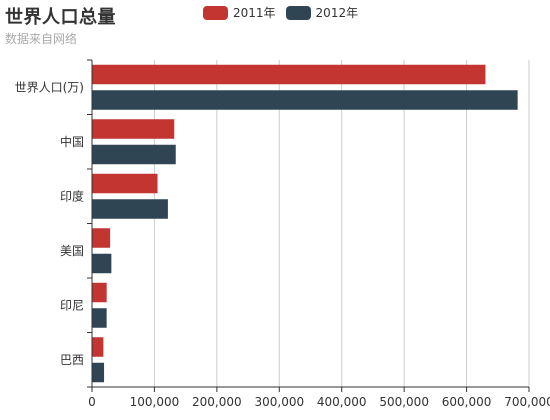 The height and width of the screenshot is (420, 550). Describe the element at coordinates (72, 141) in the screenshot. I see `y-tick-label: 中国` at that location.